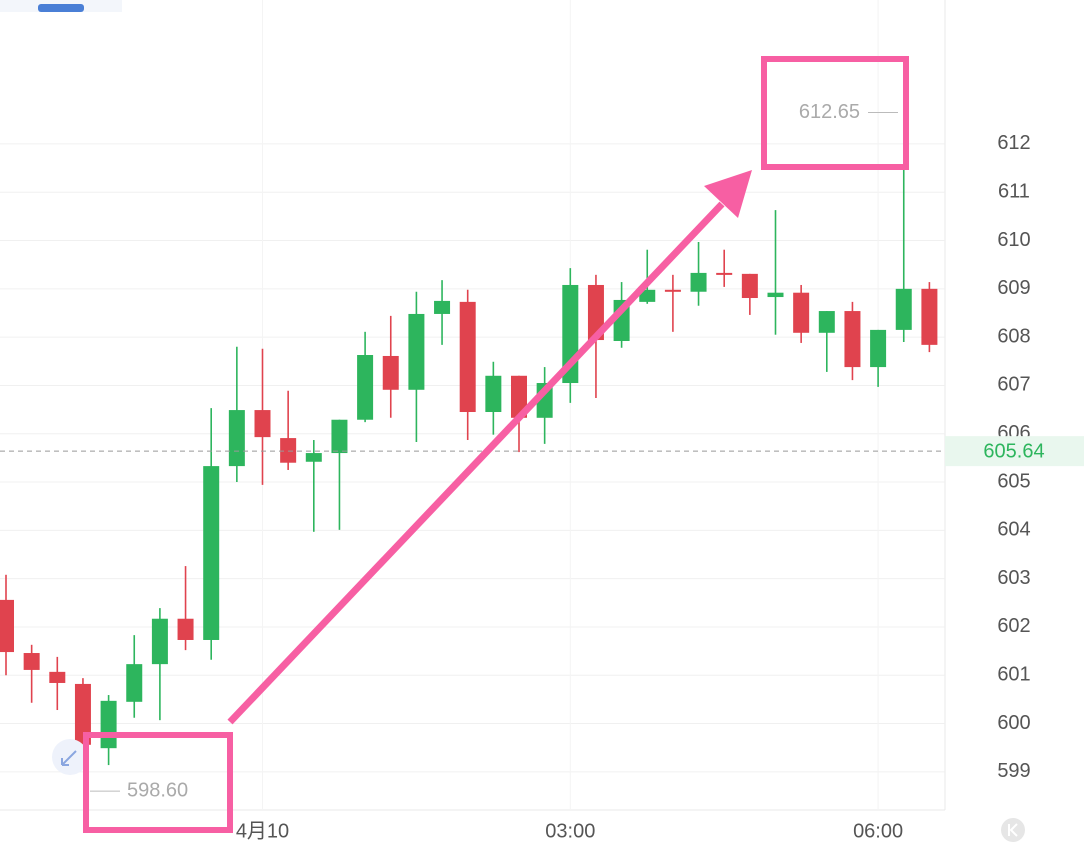 This screenshot has width=1084, height=846. What do you see at coordinates (157, 790) in the screenshot?
I see `annotation-label: 598.60` at bounding box center [157, 790].